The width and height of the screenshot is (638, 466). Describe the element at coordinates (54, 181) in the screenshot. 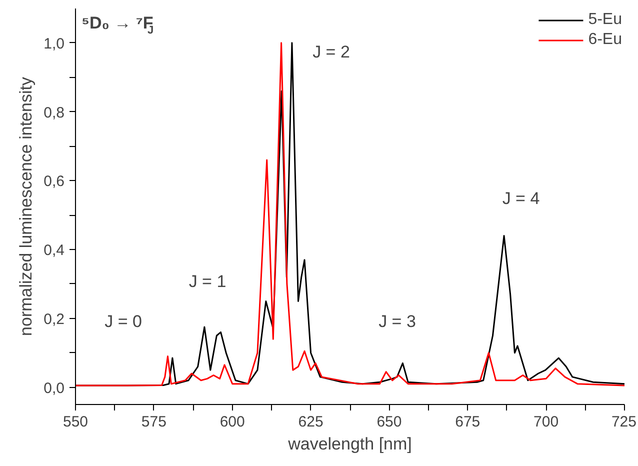

I see `y-tick-label: 0,6` at that location.